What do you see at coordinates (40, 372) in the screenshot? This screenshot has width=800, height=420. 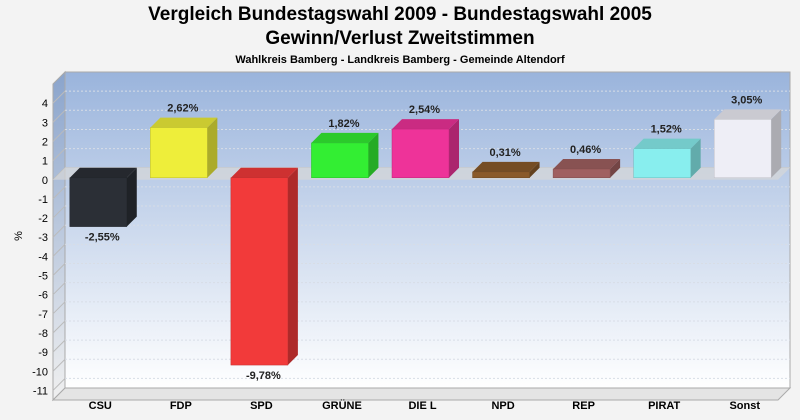 I see `y-tick-label: -10` at bounding box center [40, 372].